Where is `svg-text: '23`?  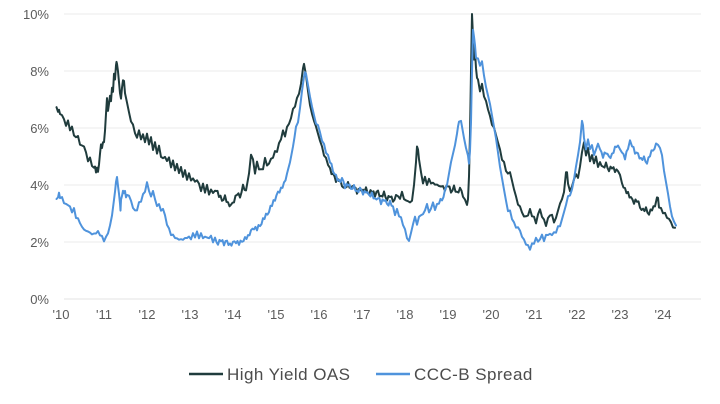
svg-text: '23 is located at coordinates (620, 314).